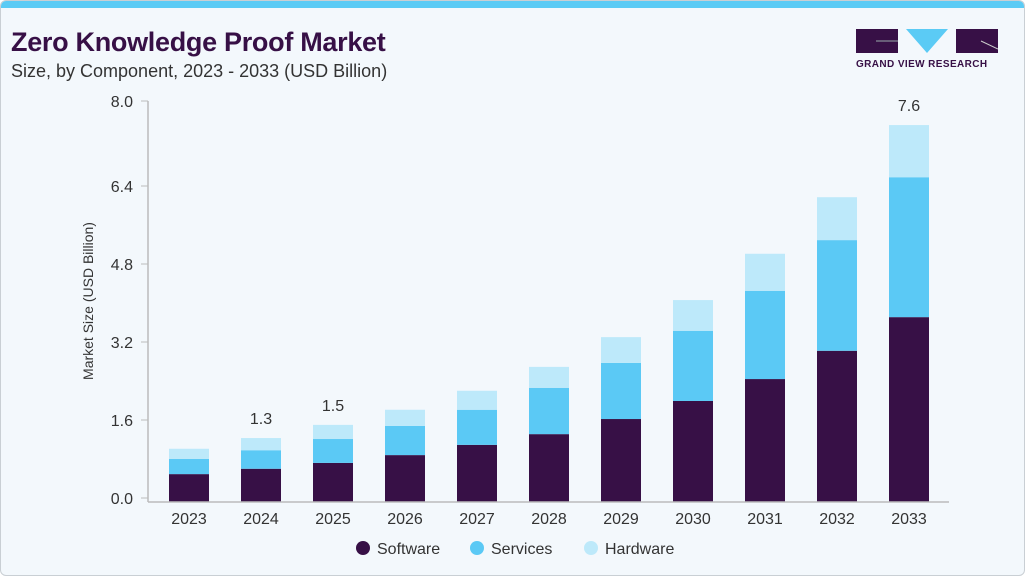 The width and height of the screenshot is (1025, 576). What do you see at coordinates (909, 151) in the screenshot?
I see `bar-hardware-2033` at bounding box center [909, 151].